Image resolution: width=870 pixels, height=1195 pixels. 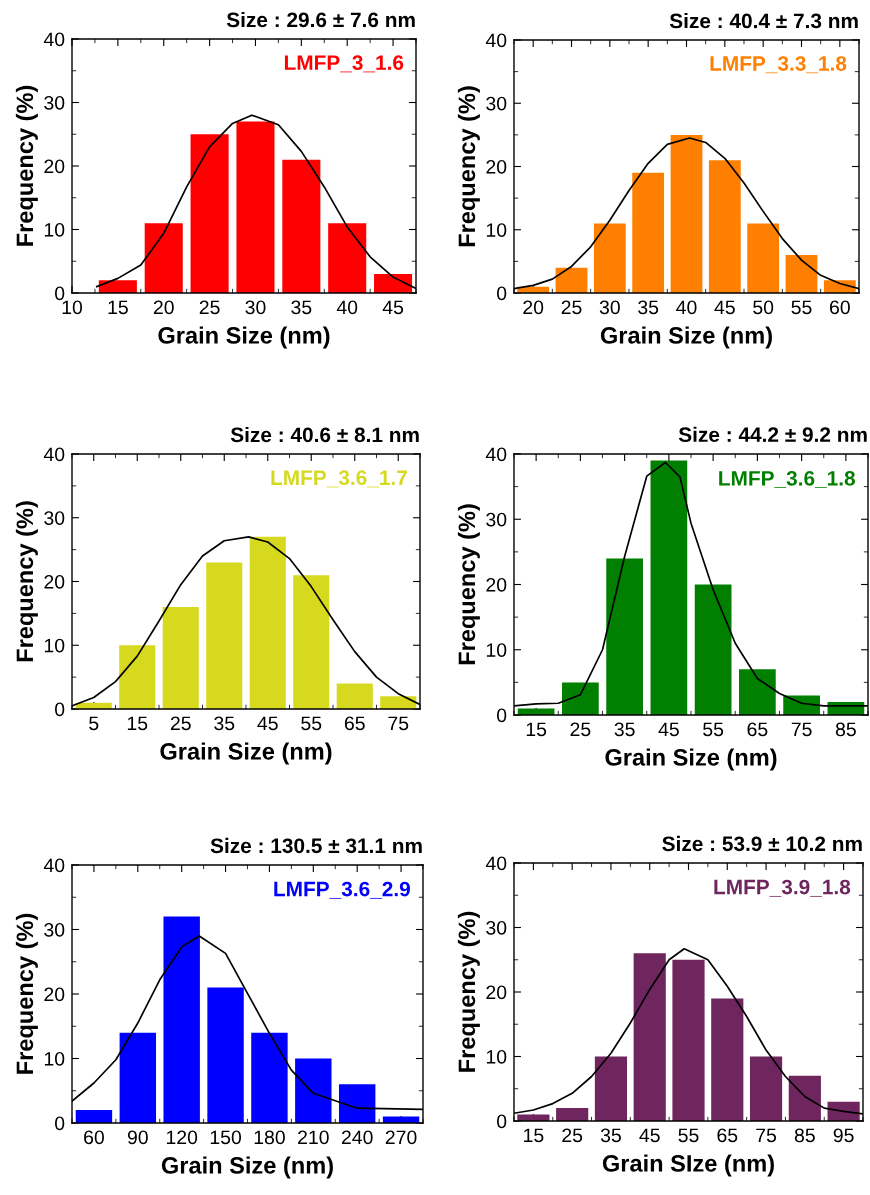 What do you see at coordinates (339, 479) in the screenshot?
I see `annotation: LMFP_3.6_1.7` at bounding box center [339, 479].